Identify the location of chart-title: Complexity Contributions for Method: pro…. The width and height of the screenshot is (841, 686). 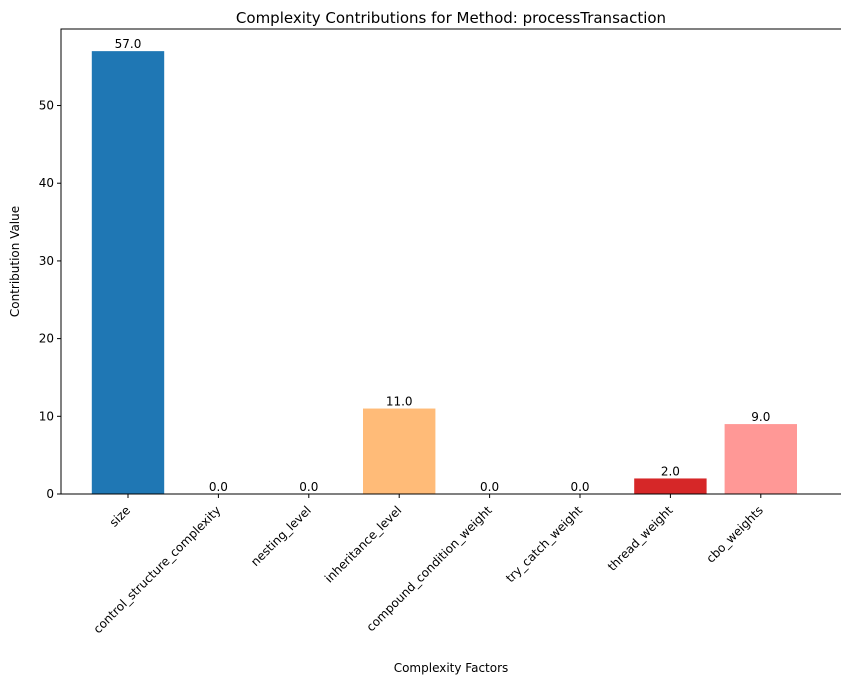
(451, 18).